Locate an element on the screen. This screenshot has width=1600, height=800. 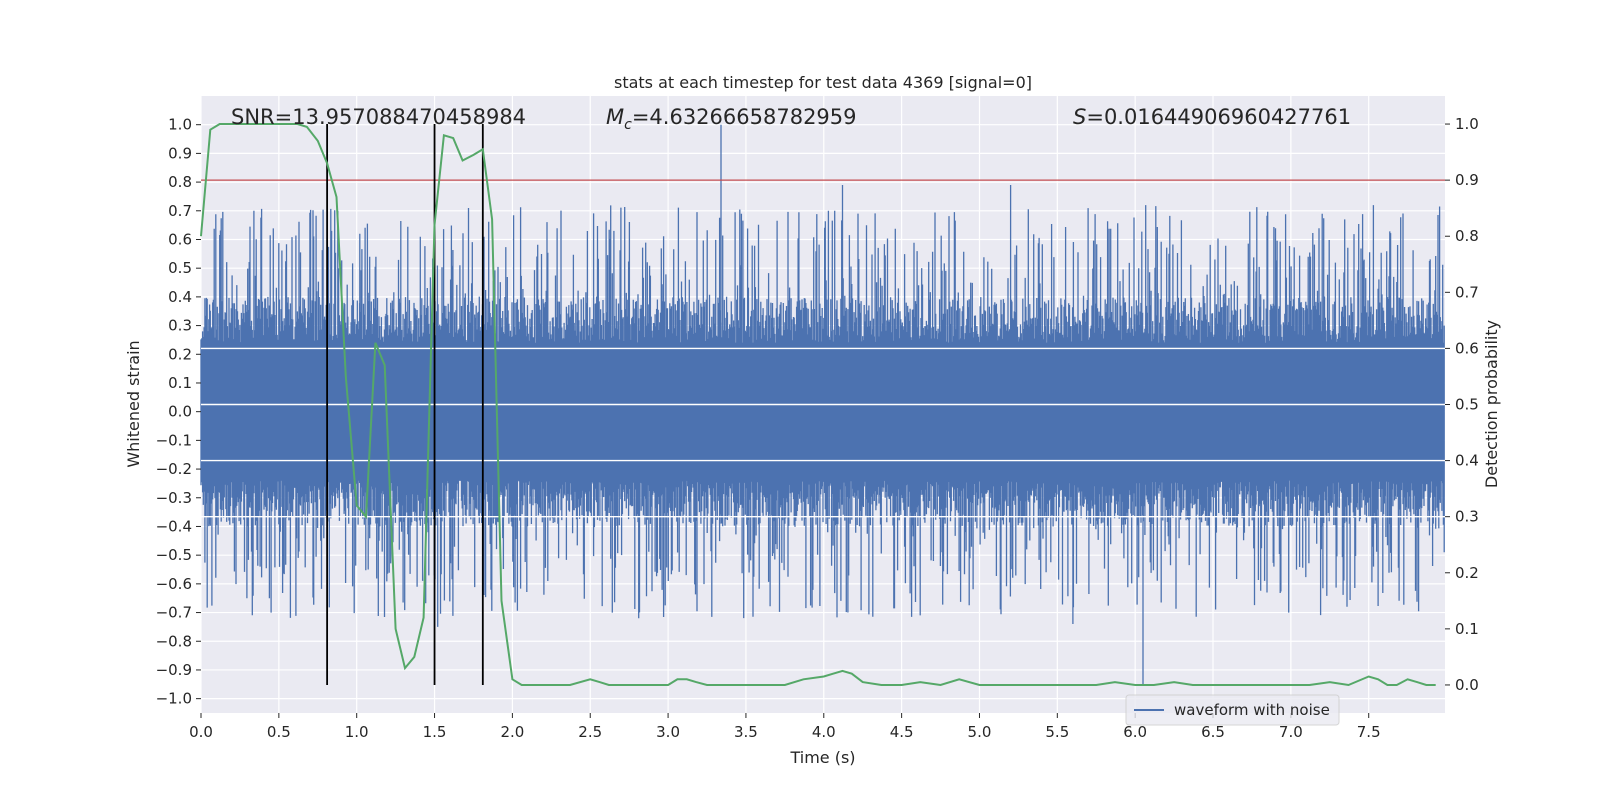
y-tick-label-left: −1.0 is located at coordinates (174, 699).